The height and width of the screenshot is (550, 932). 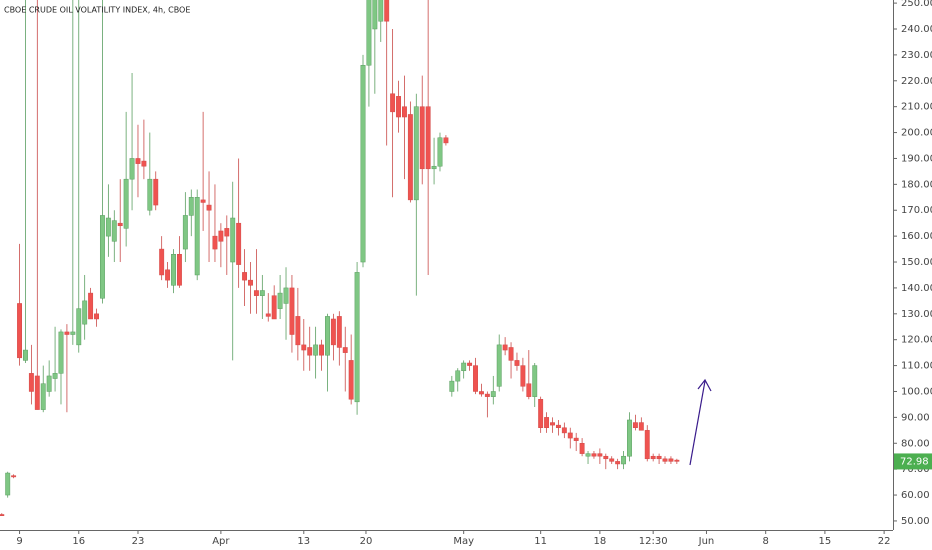 What do you see at coordinates (600, 541) in the screenshot?
I see `x-tick-label: 18` at bounding box center [600, 541].